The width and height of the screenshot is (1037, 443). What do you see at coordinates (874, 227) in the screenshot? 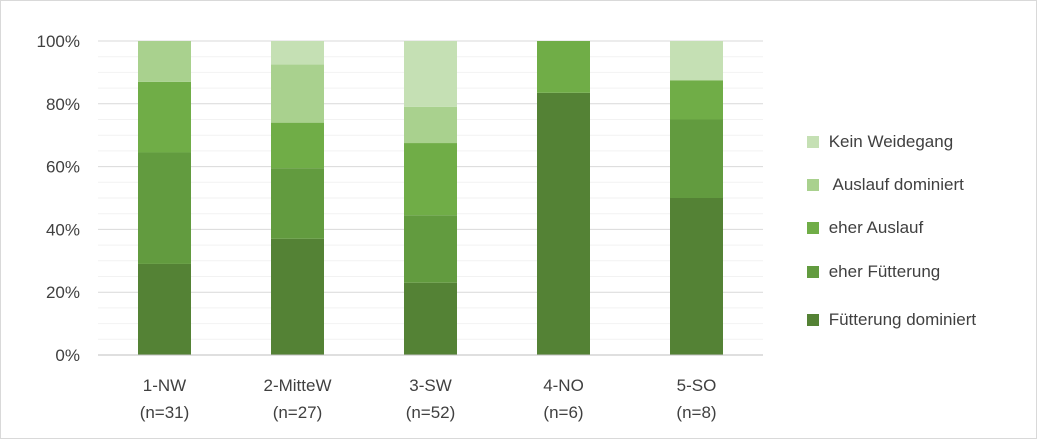
I see `legend-label: eher Auslauf` at bounding box center [874, 227].